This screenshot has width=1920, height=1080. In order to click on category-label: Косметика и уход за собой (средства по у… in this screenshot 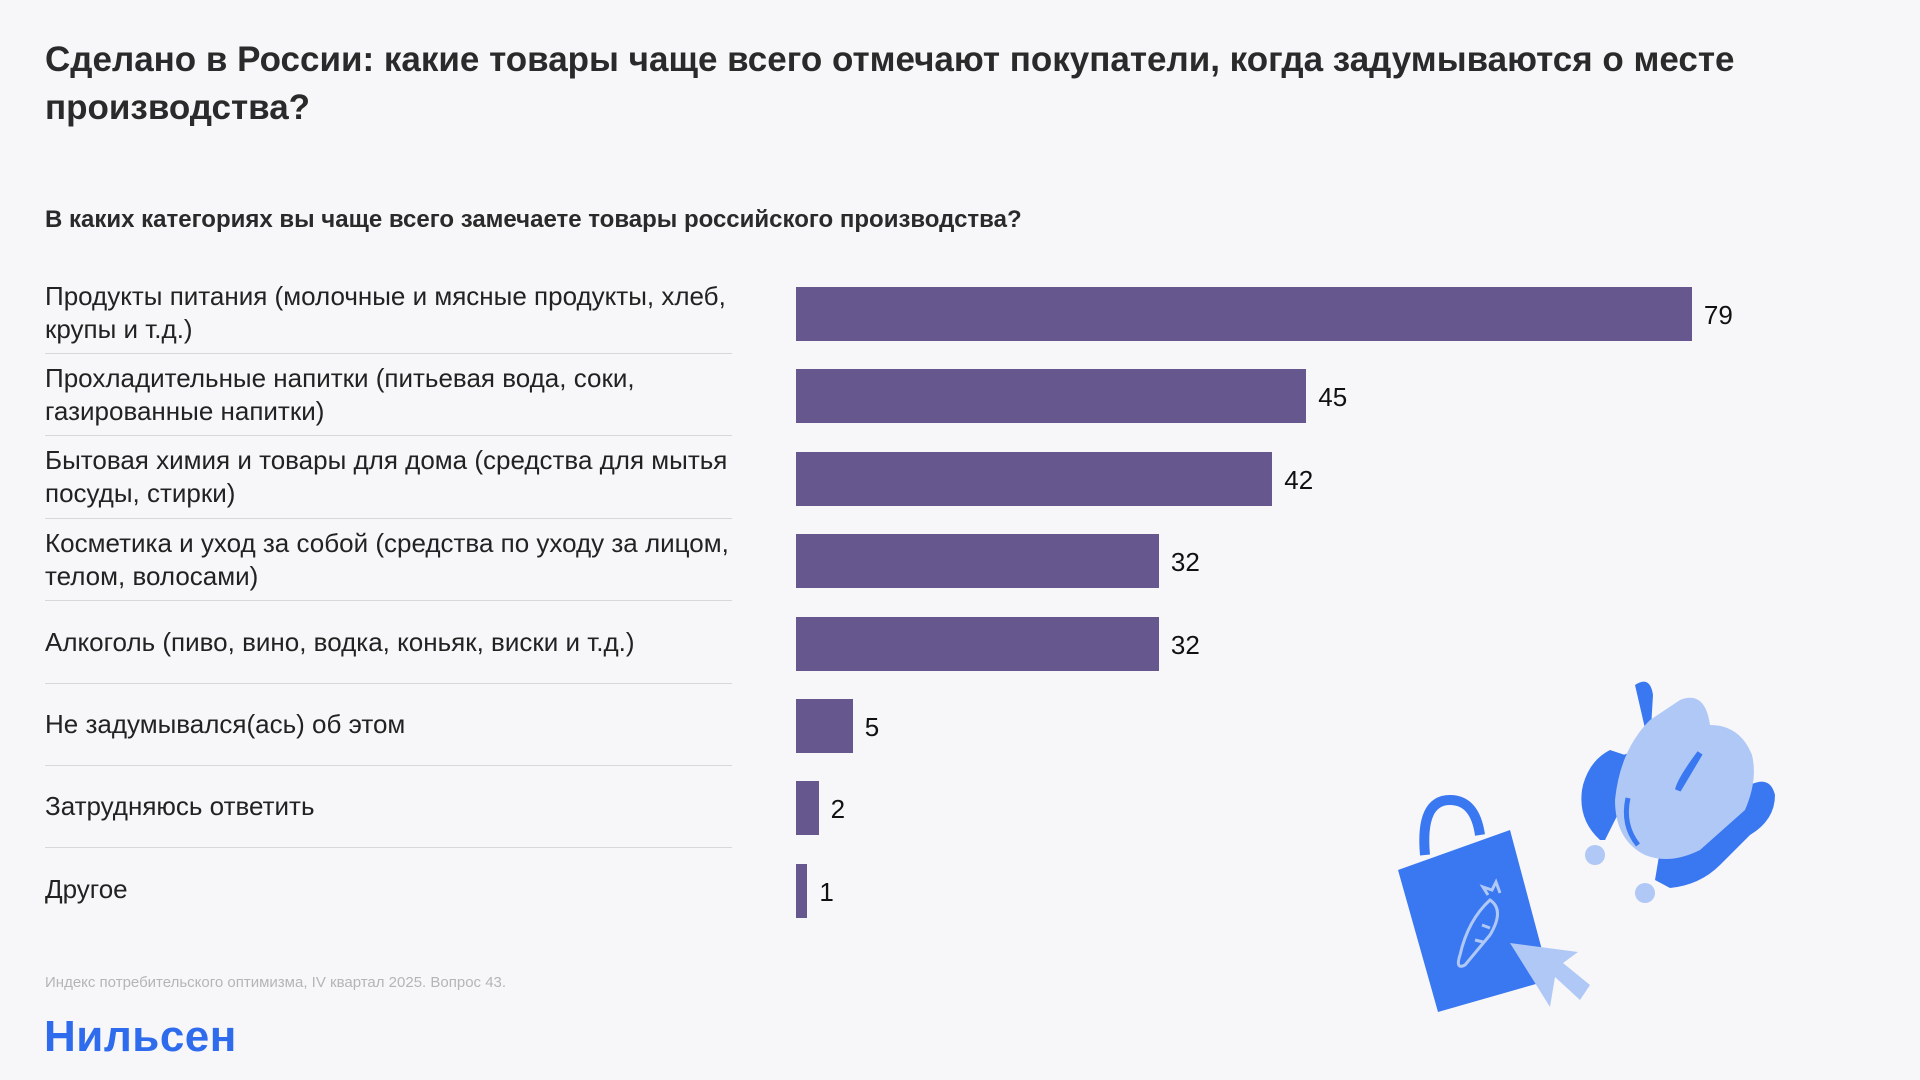, I will do `click(387, 559)`.